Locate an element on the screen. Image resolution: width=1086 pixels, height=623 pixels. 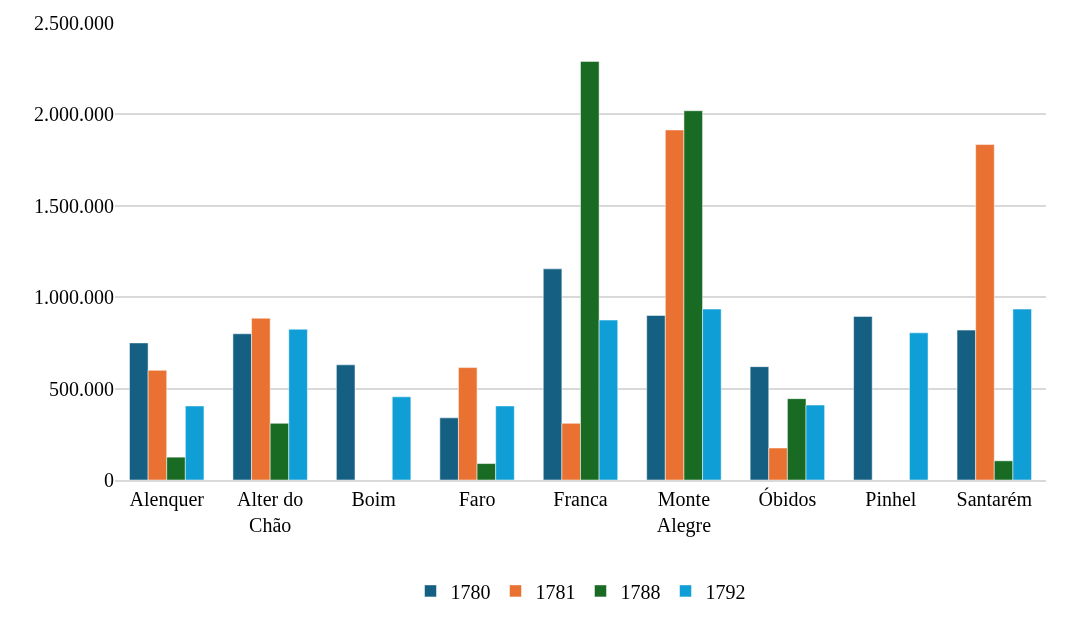
legend-label: 1792 is located at coordinates (725, 591).